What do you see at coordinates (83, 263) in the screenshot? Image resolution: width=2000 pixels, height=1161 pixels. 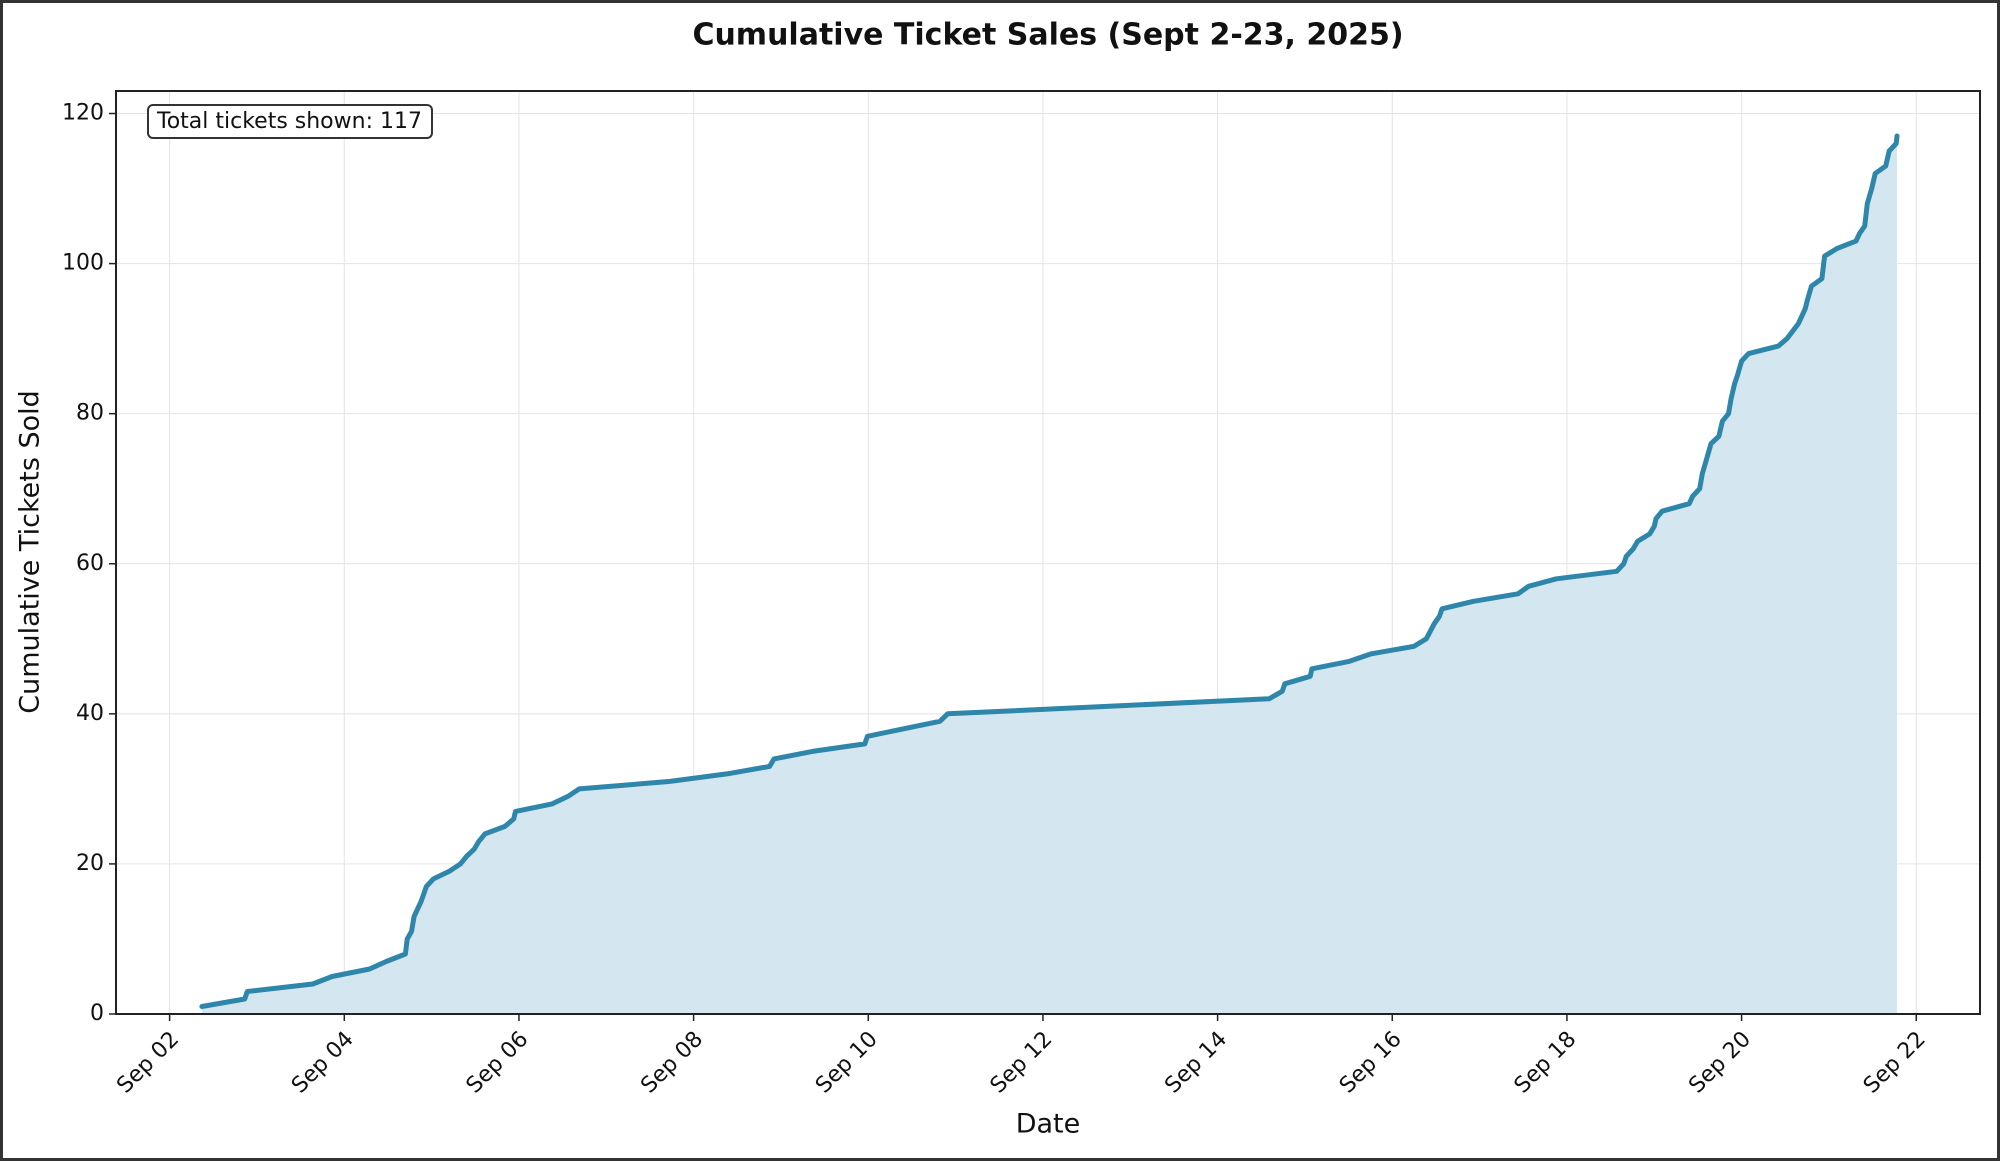 I see `y-tick-label: 100` at bounding box center [83, 263].